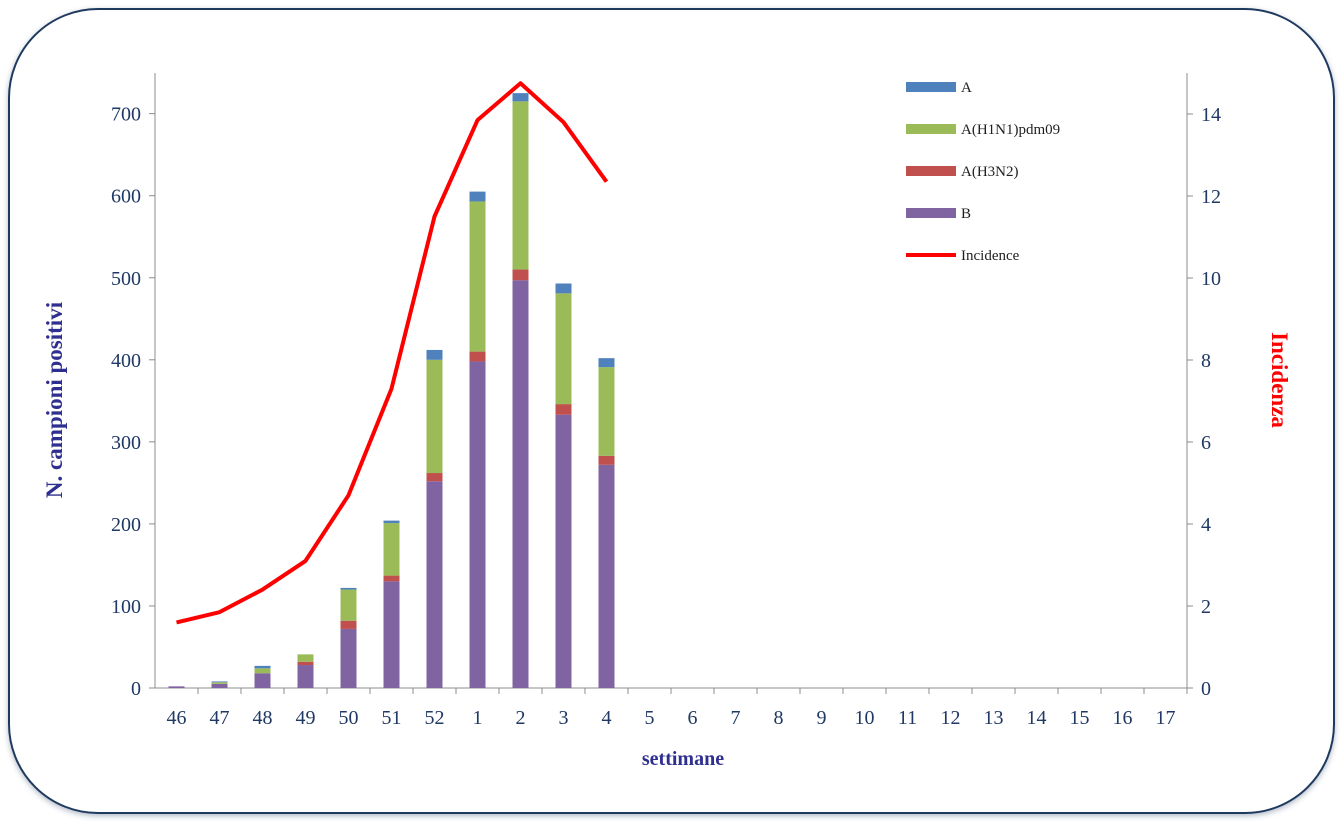 The image size is (1343, 822). I want to click on x-tick-label: 16, so click(1123, 718).